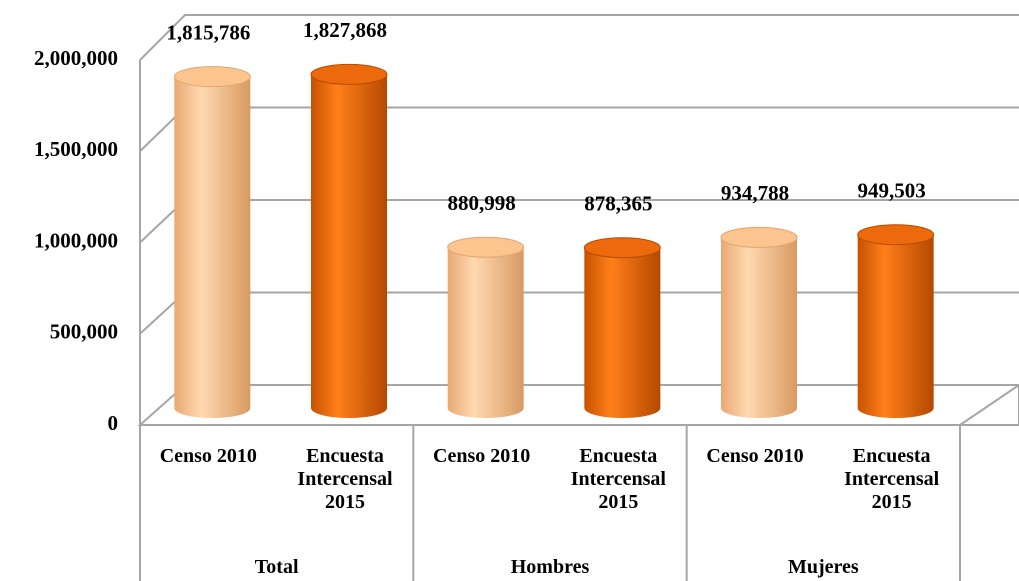 The height and width of the screenshot is (581, 1019). What do you see at coordinates (76, 240) in the screenshot?
I see `y-tick-label: 1,000,000` at bounding box center [76, 240].